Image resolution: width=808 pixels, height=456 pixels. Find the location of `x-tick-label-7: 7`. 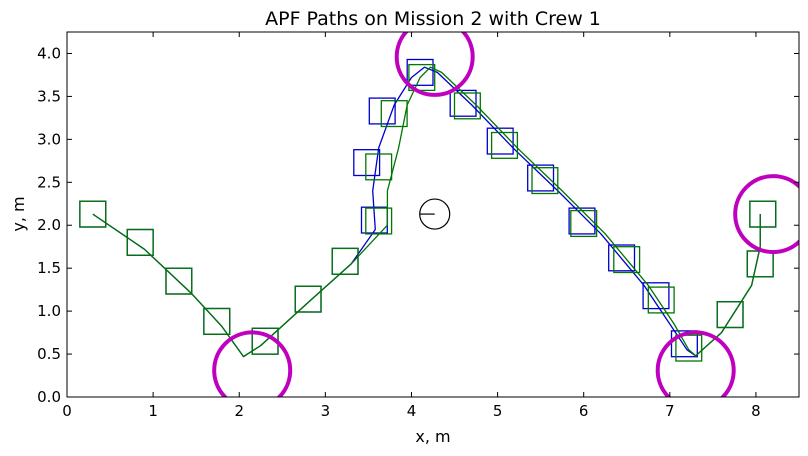

x-tick-label-7: 7 is located at coordinates (670, 411).